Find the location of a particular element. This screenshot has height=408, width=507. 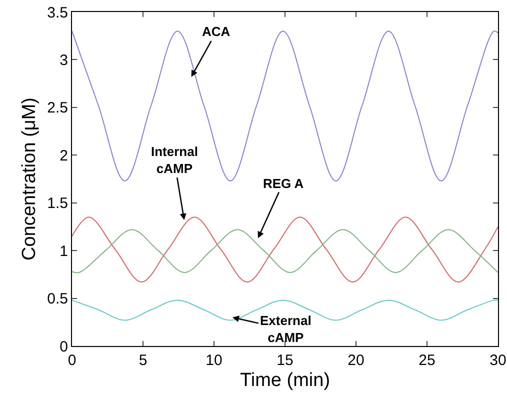

x-tick-label: 30 is located at coordinates (498, 360).